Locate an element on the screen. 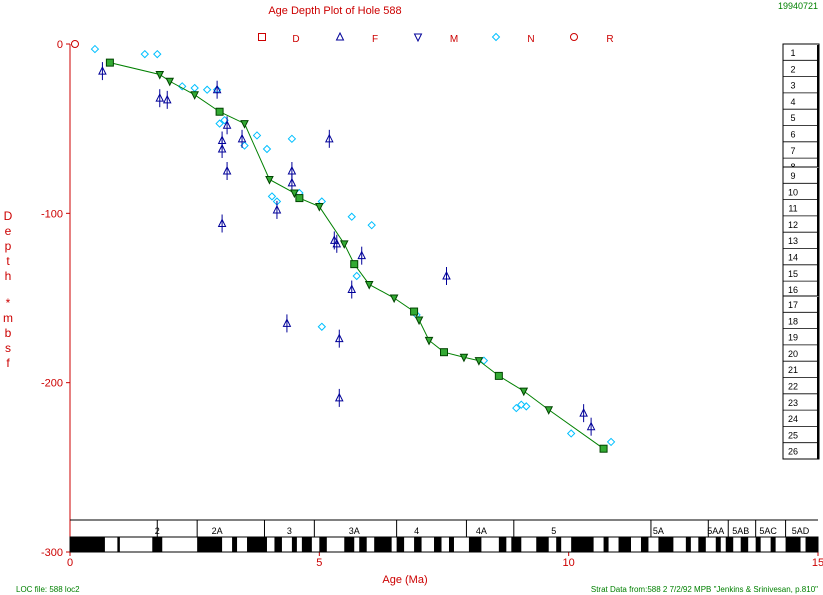 The height and width of the screenshot is (595, 823). y-axis-letter: s is located at coordinates (8, 348).